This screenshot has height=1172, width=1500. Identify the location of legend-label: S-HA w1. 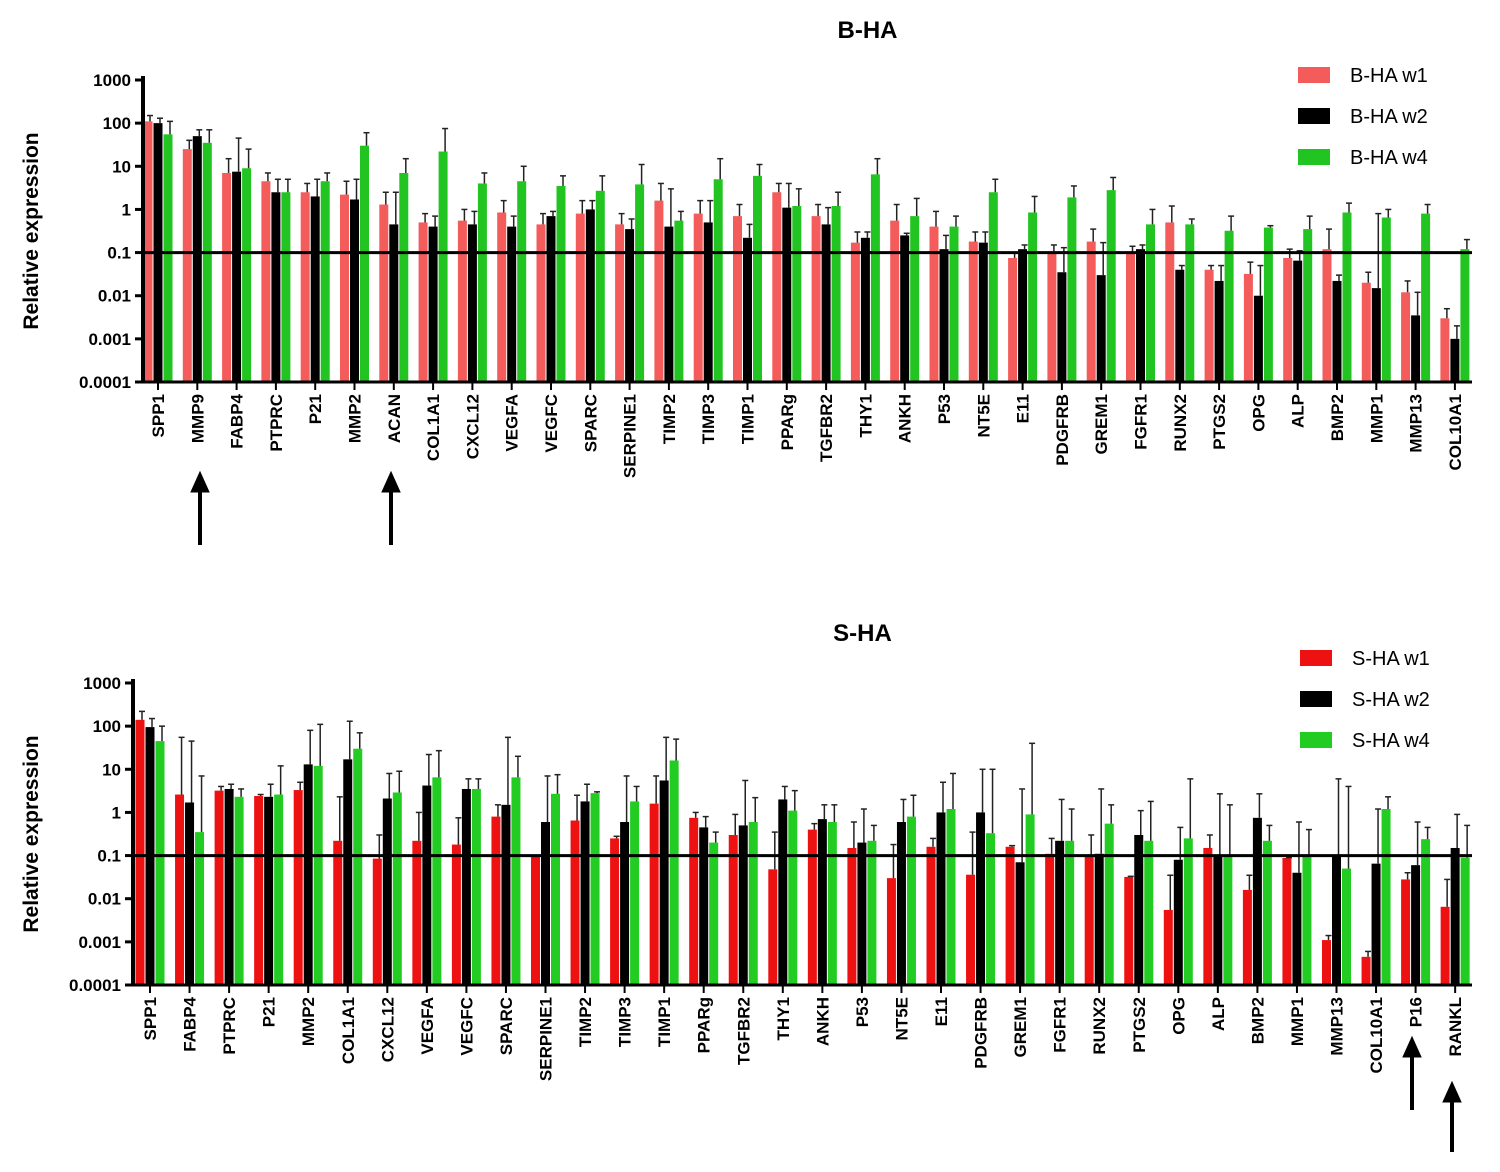
(1391, 659).